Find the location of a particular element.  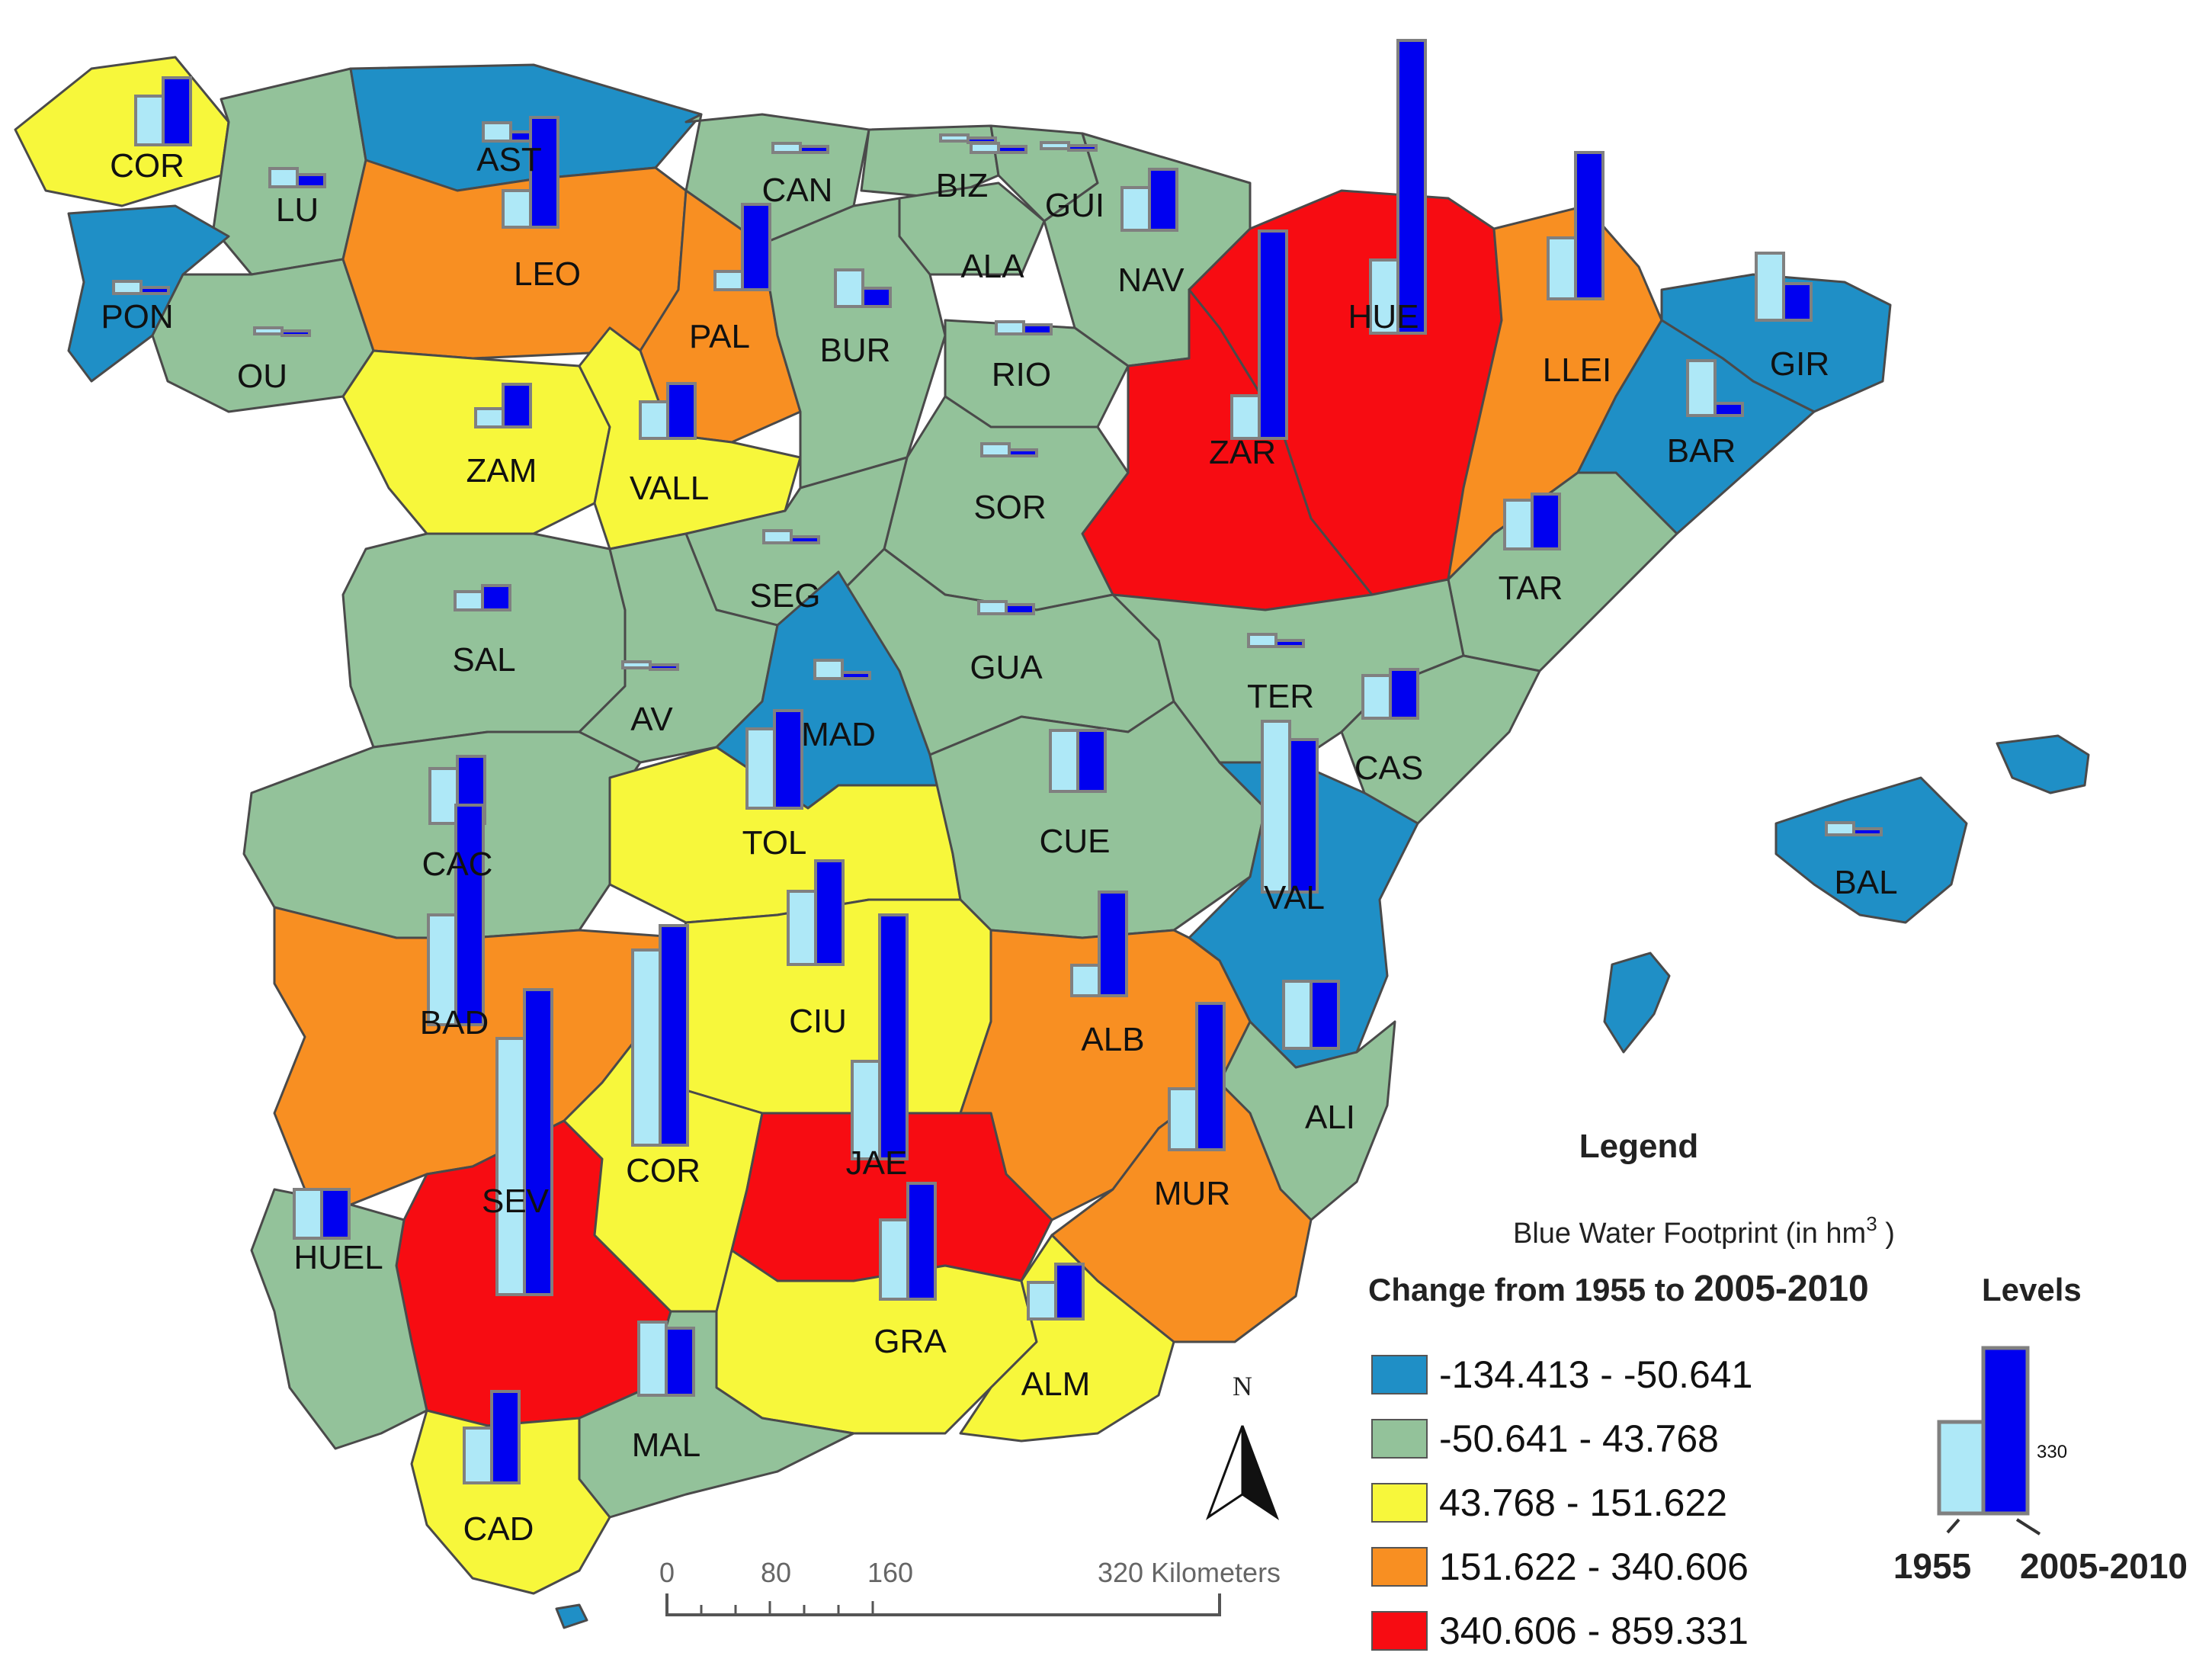

bar-2010-sor is located at coordinates (1023, 453).